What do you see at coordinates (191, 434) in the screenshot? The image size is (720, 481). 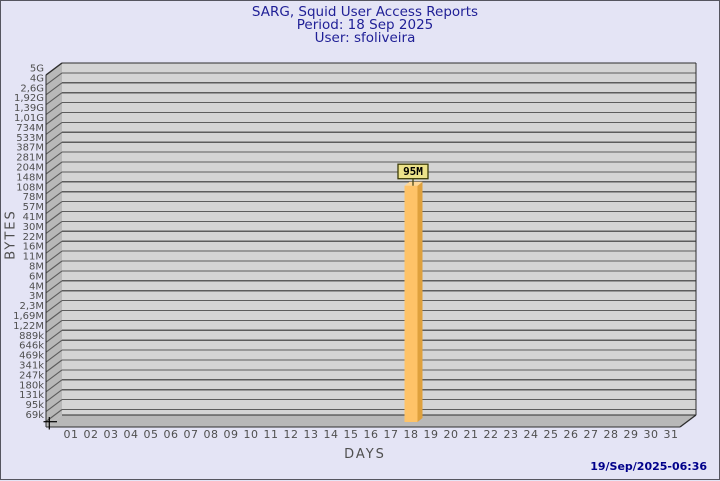 I see `x-tick-label: 07` at bounding box center [191, 434].